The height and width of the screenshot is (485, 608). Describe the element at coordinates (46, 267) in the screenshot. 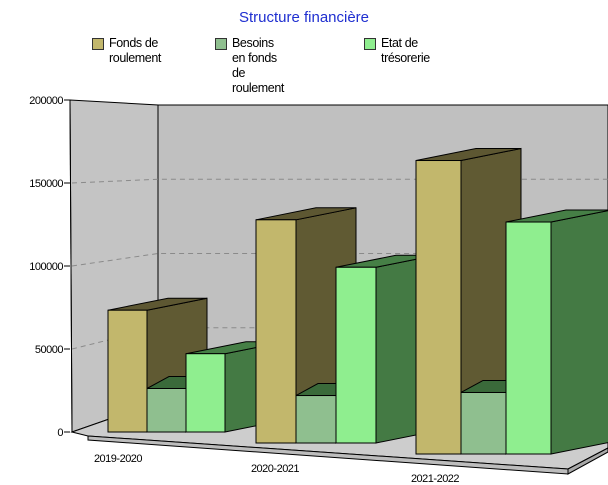

I see `y-tick-label: 100000` at that location.